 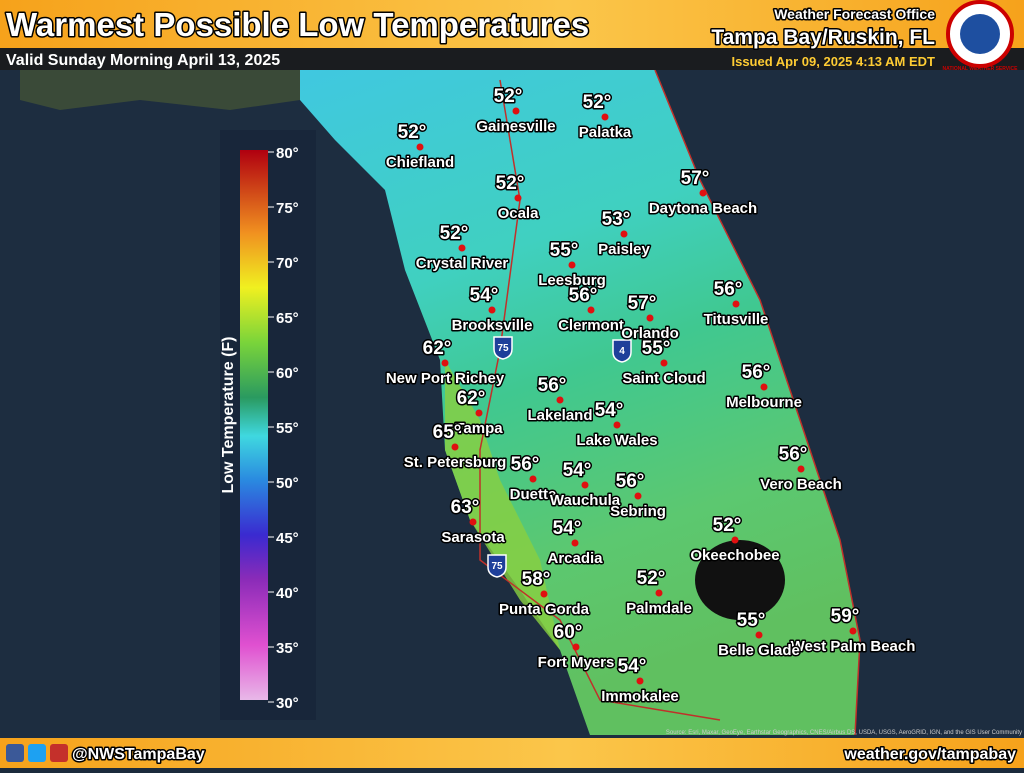 What do you see at coordinates (512, 59) in the screenshot?
I see `valid-bar` at bounding box center [512, 59].